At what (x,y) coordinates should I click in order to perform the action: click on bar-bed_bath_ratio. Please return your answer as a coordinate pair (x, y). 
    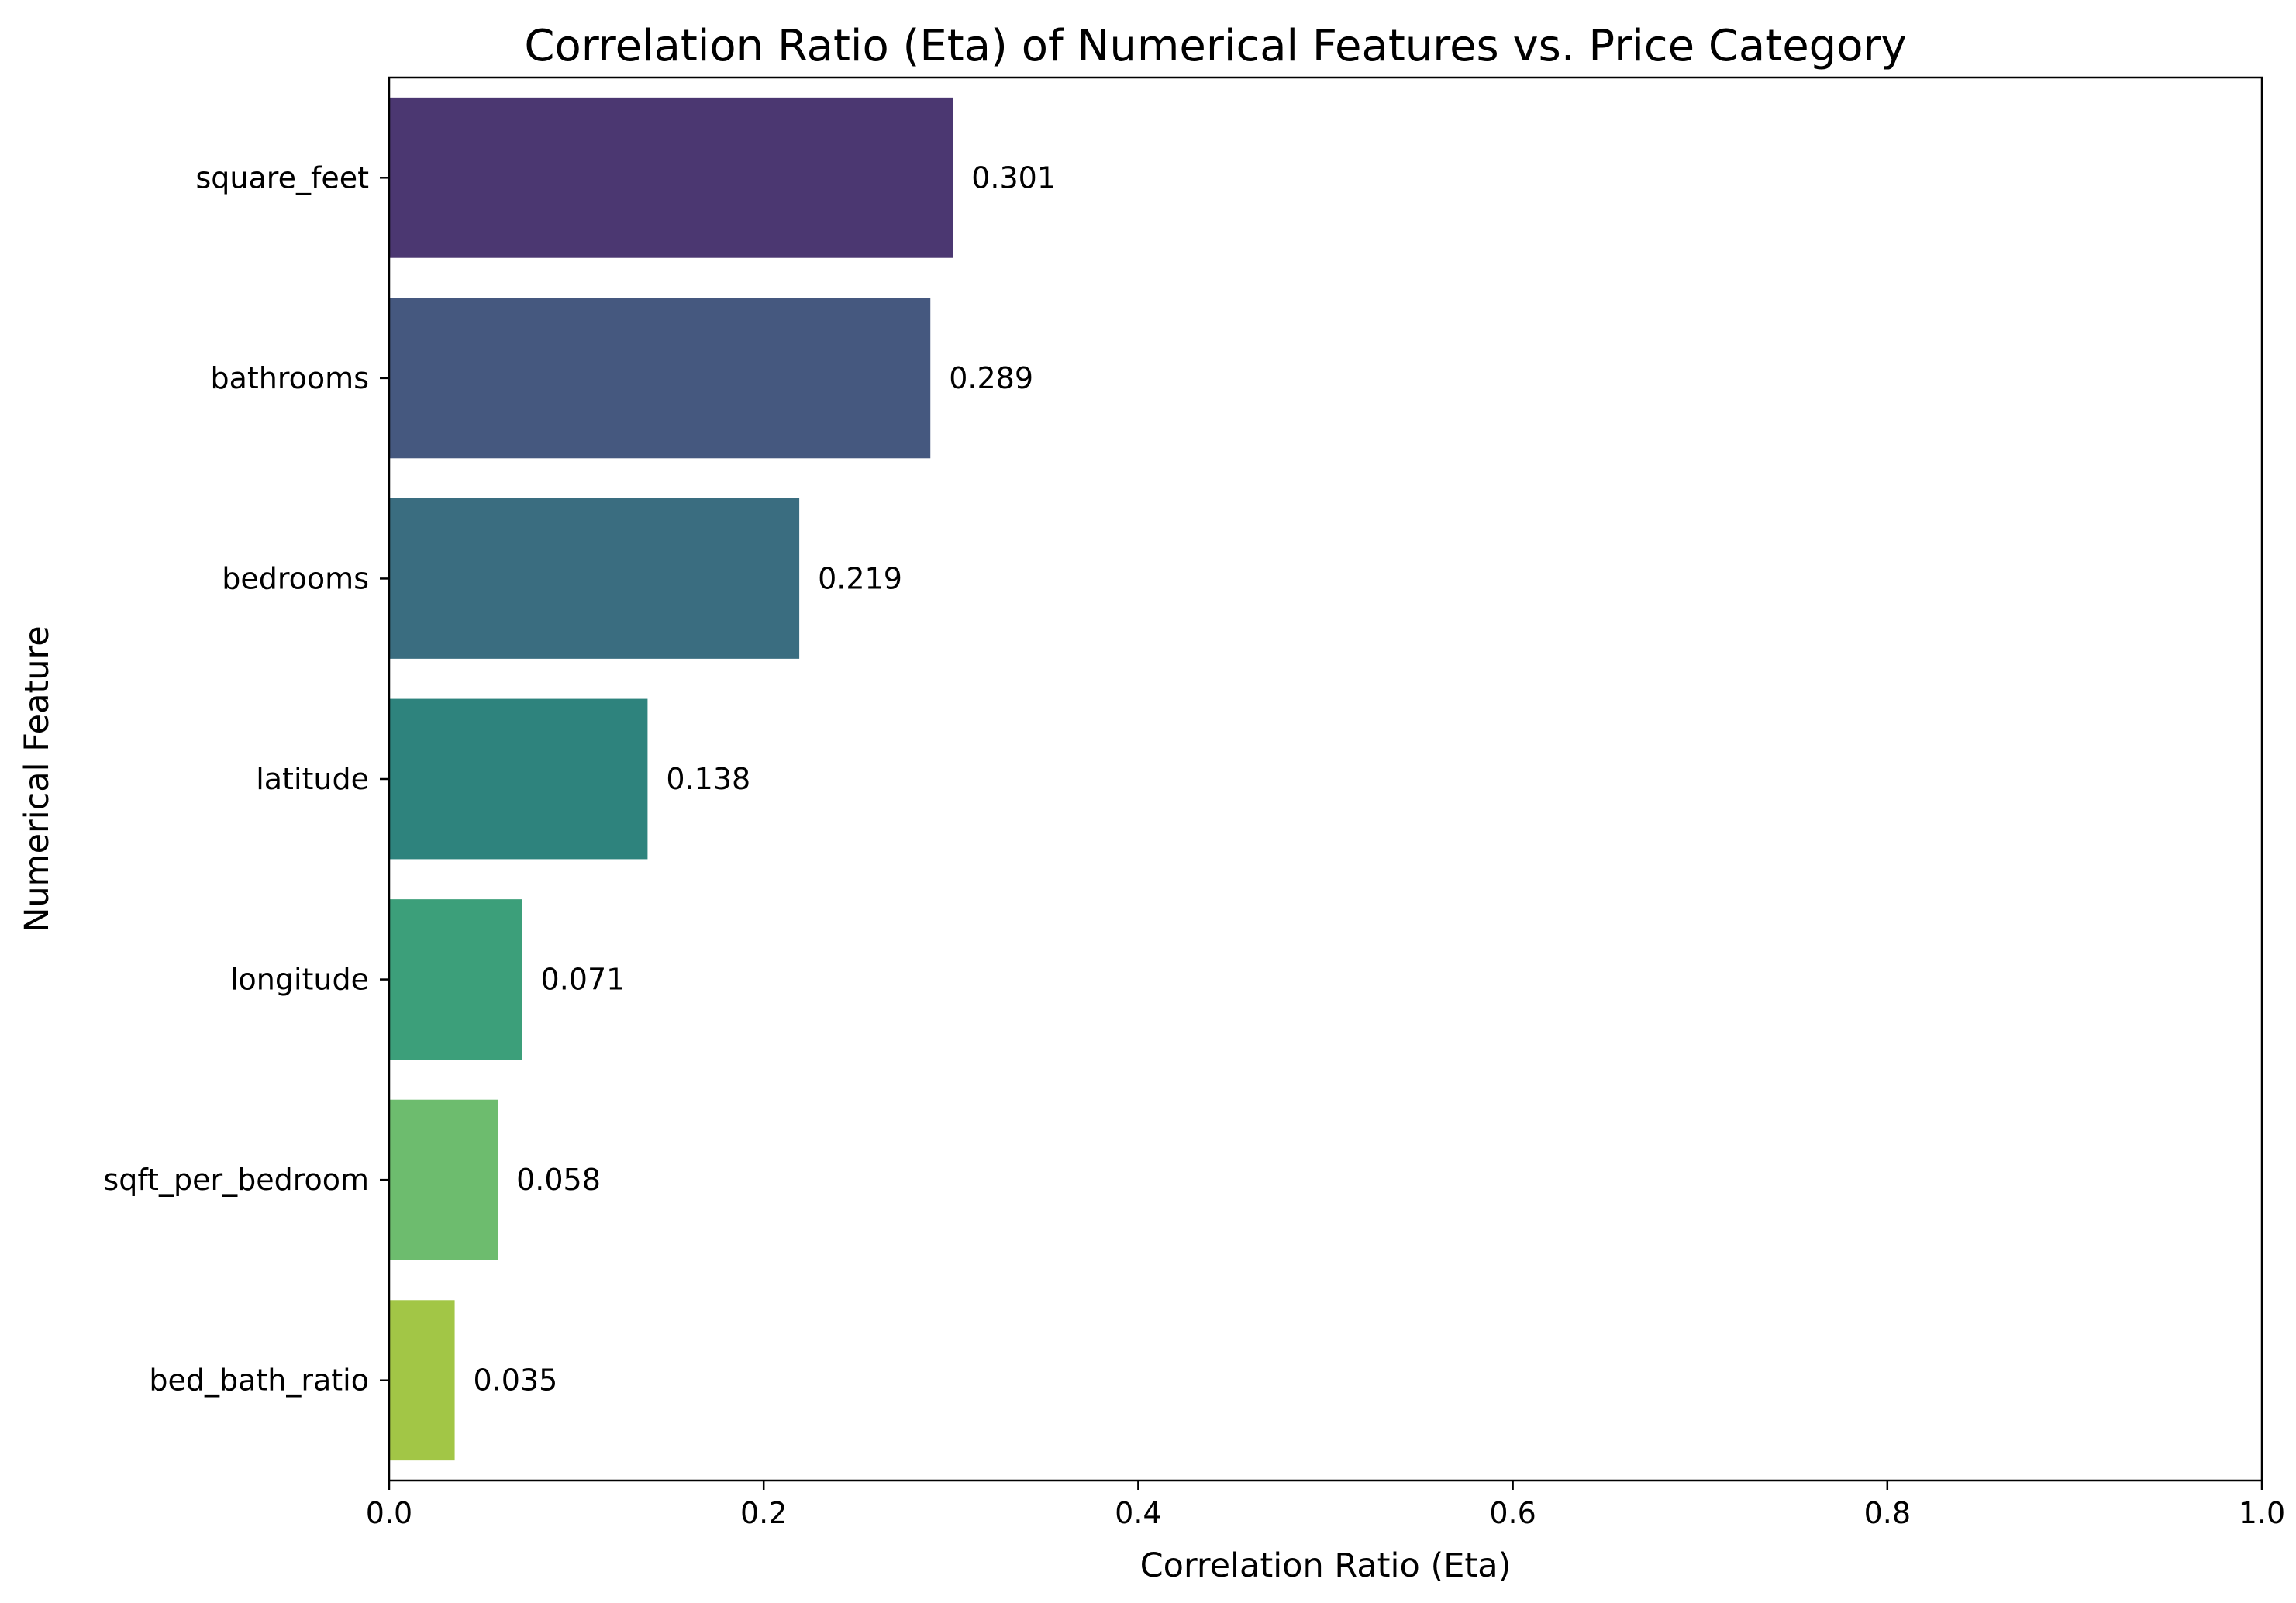
    Looking at the image, I should click on (422, 1380).